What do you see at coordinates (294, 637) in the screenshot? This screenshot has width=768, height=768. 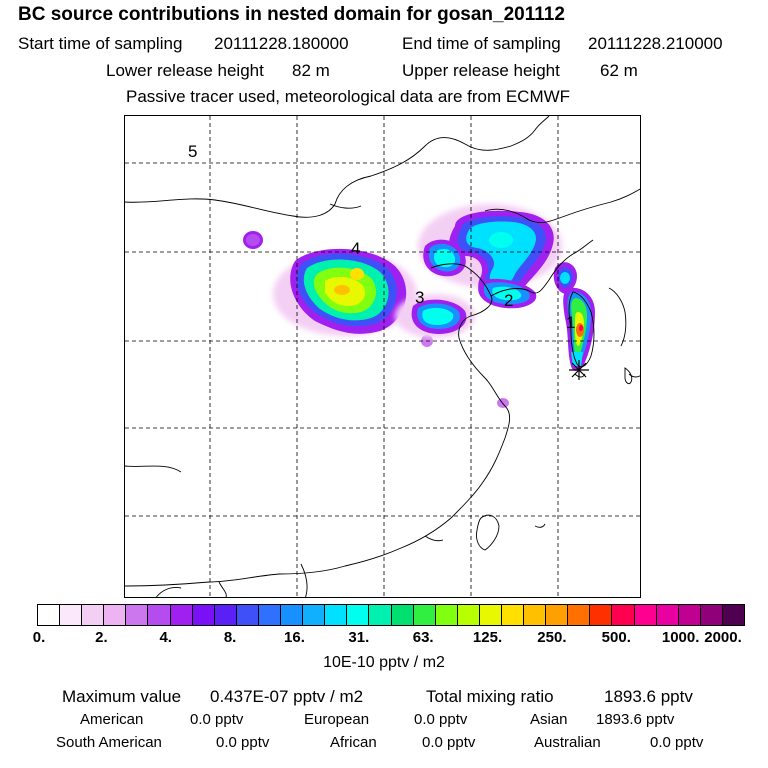 I see `colorbar-tick-label: 16.` at bounding box center [294, 637].